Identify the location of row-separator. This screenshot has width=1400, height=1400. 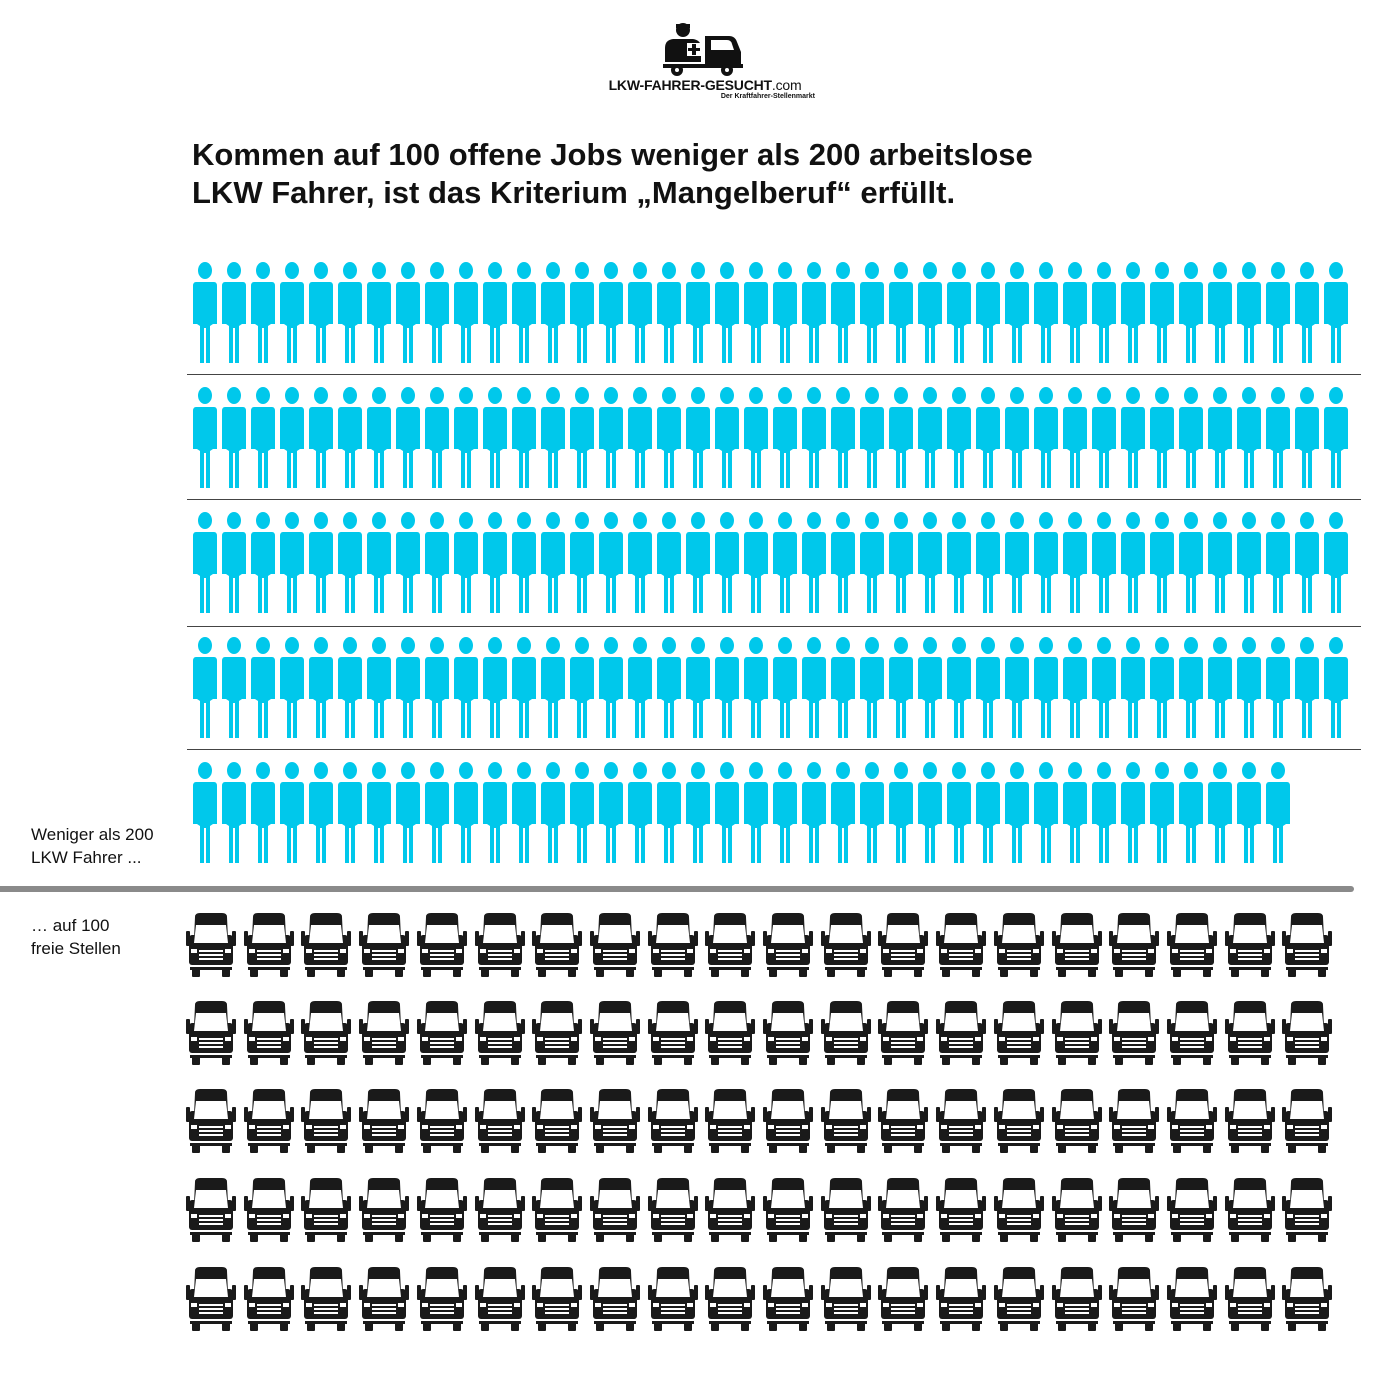
(774, 499).